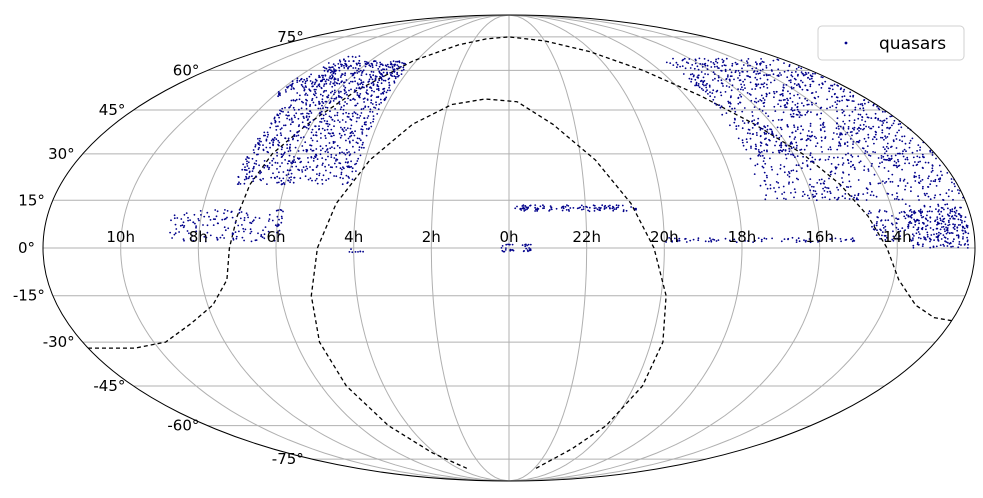 The image size is (983, 498). What do you see at coordinates (548, 248) in the screenshot?
I see `meridian-line` at bounding box center [548, 248].